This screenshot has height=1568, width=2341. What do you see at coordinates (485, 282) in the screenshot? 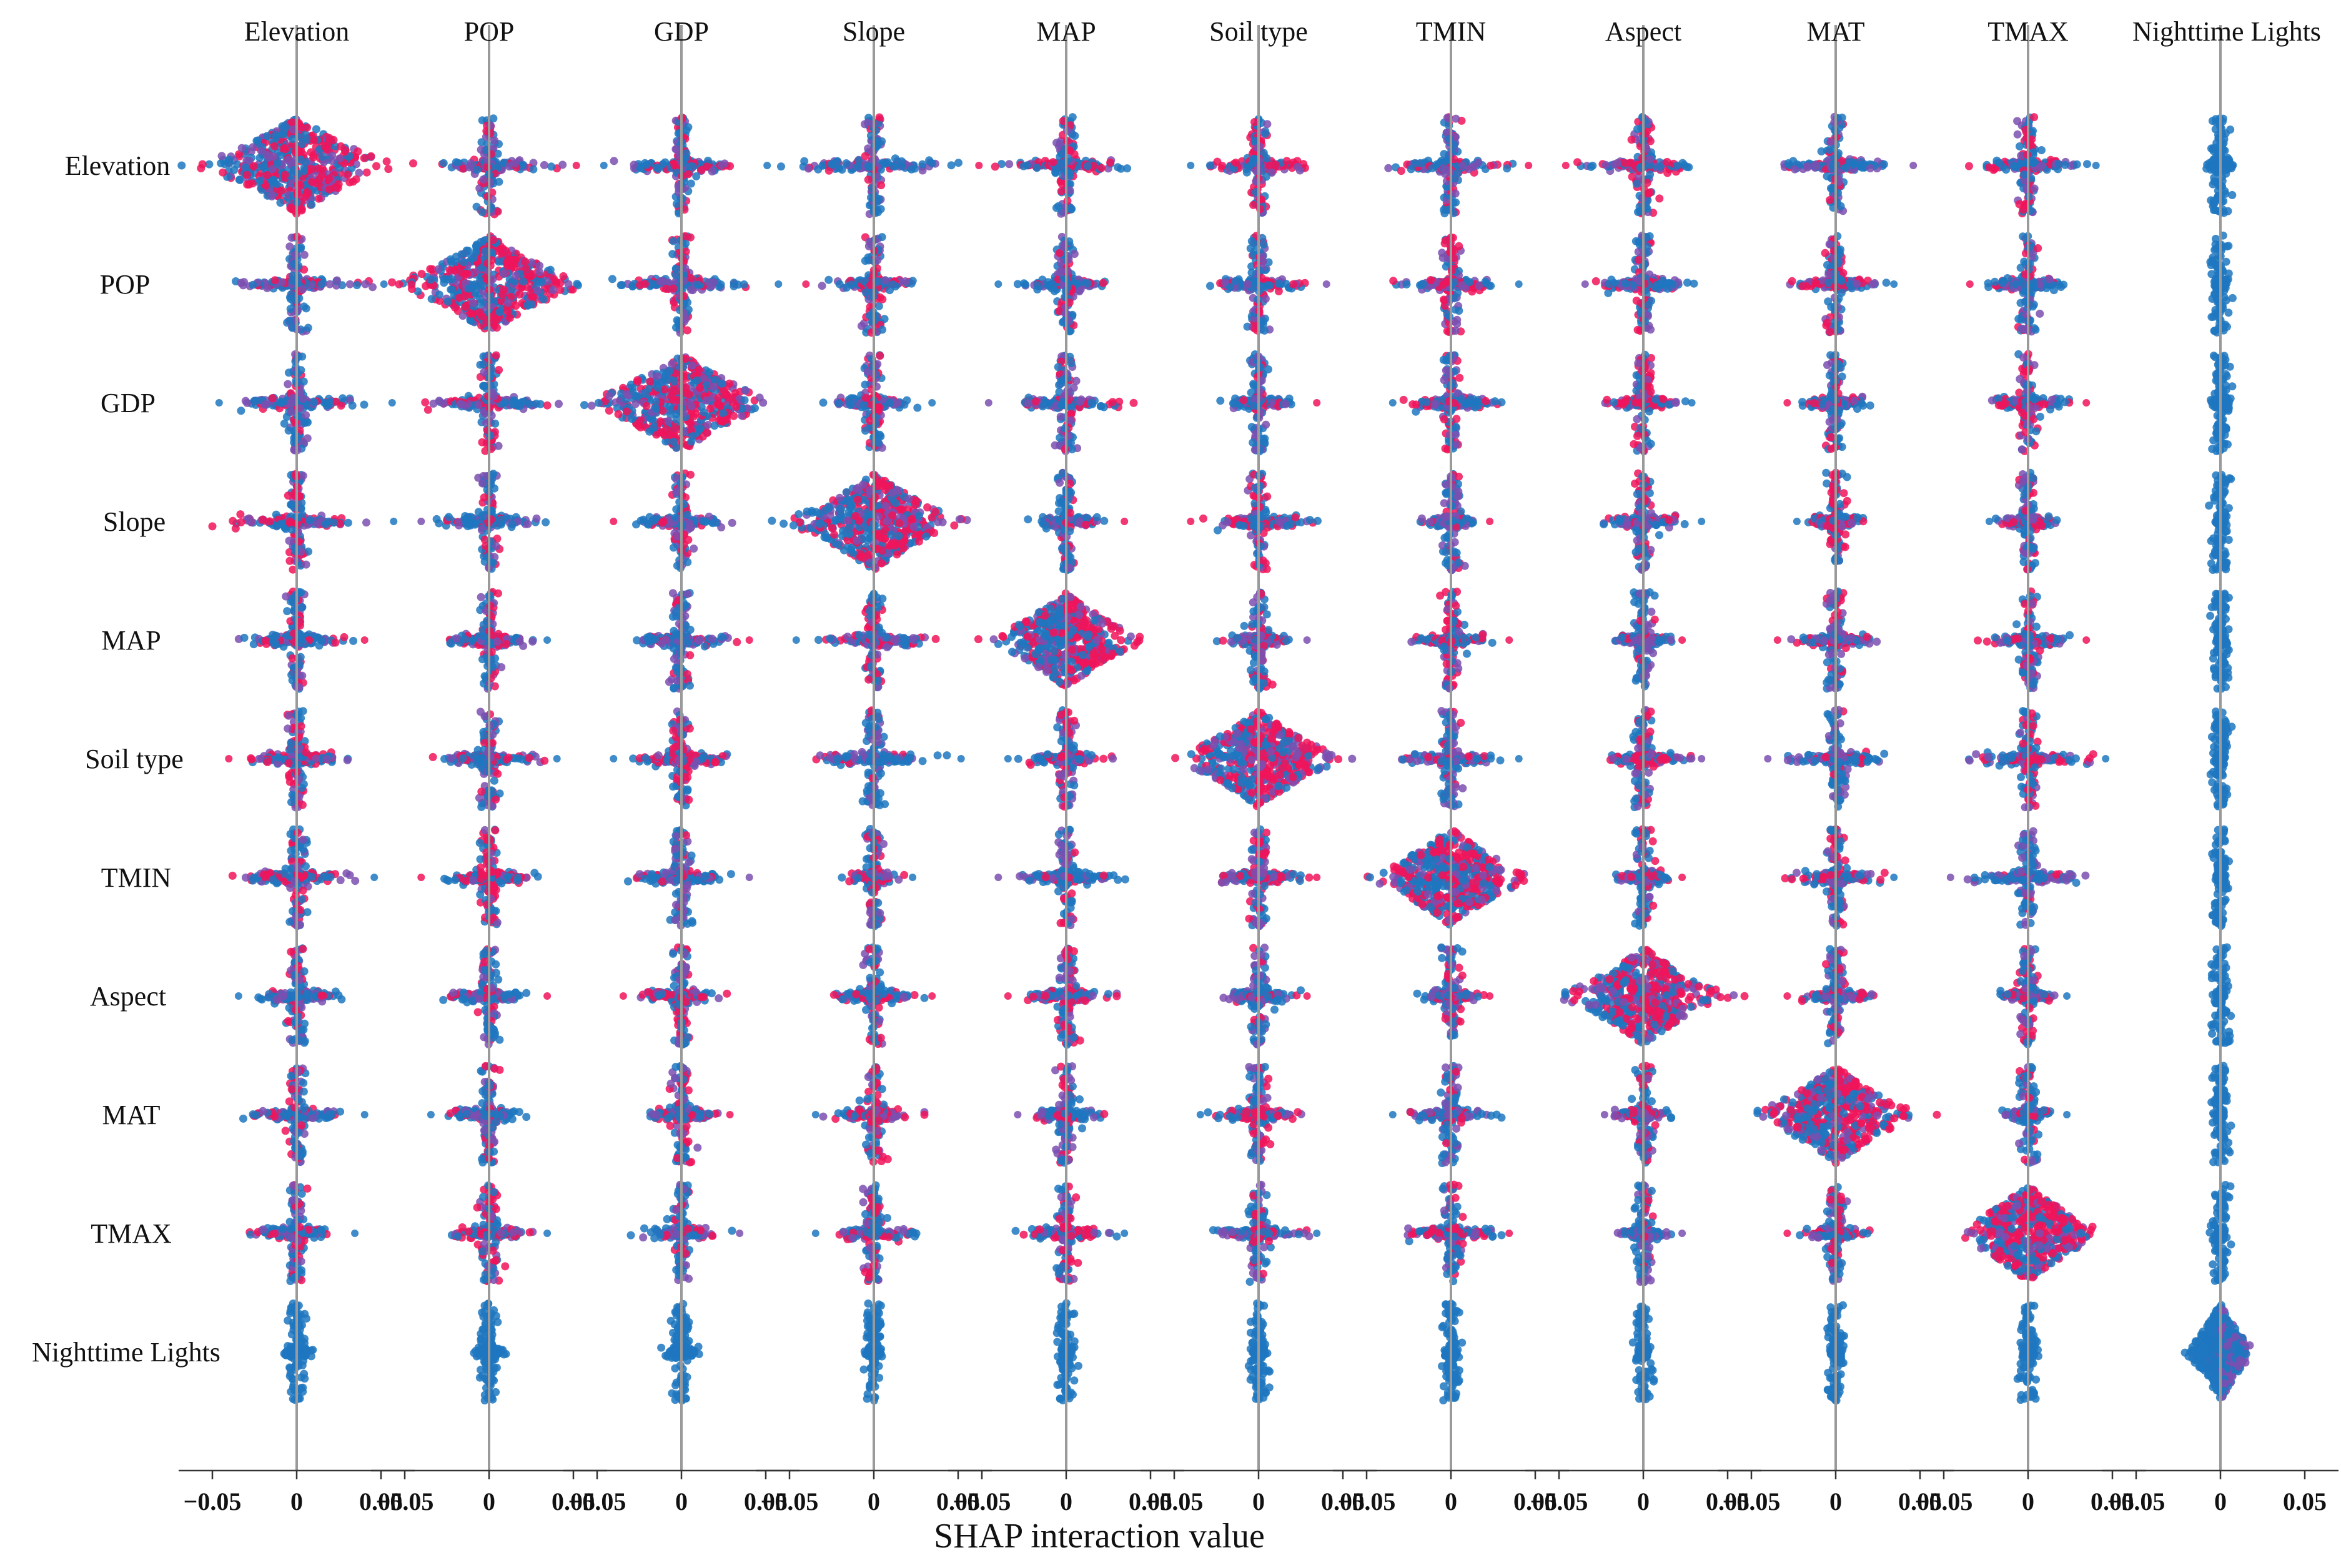
I see `cell-pop-x-pop` at bounding box center [485, 282].